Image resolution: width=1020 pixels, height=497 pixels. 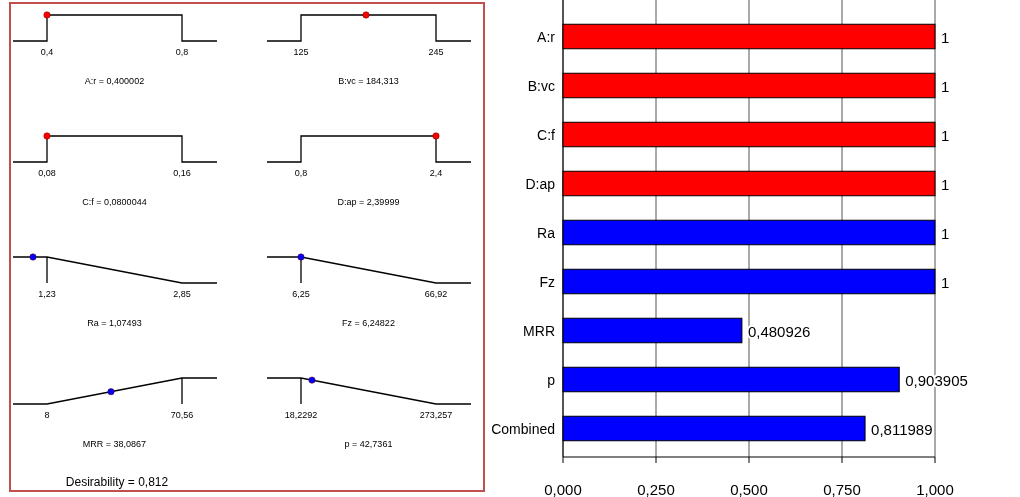 I want to click on y-tick-label: B:vc, so click(x=541, y=85).